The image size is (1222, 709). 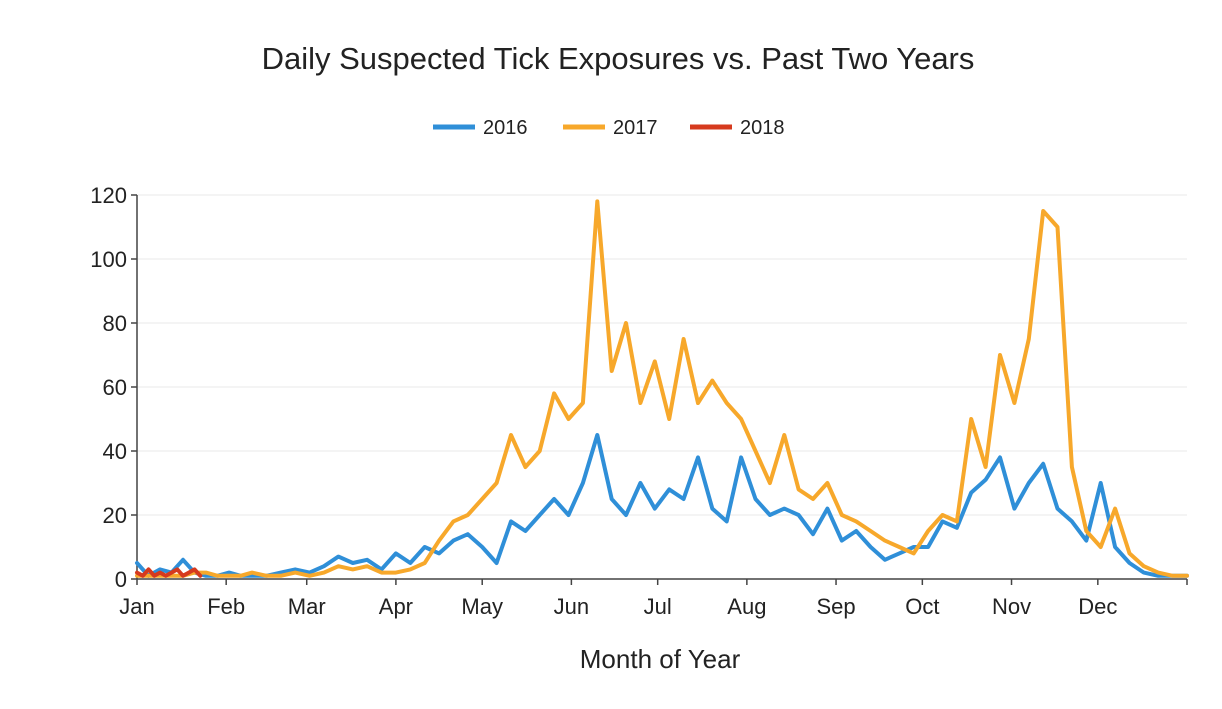 I want to click on x-tick-label: Nov, so click(x=1011, y=606).